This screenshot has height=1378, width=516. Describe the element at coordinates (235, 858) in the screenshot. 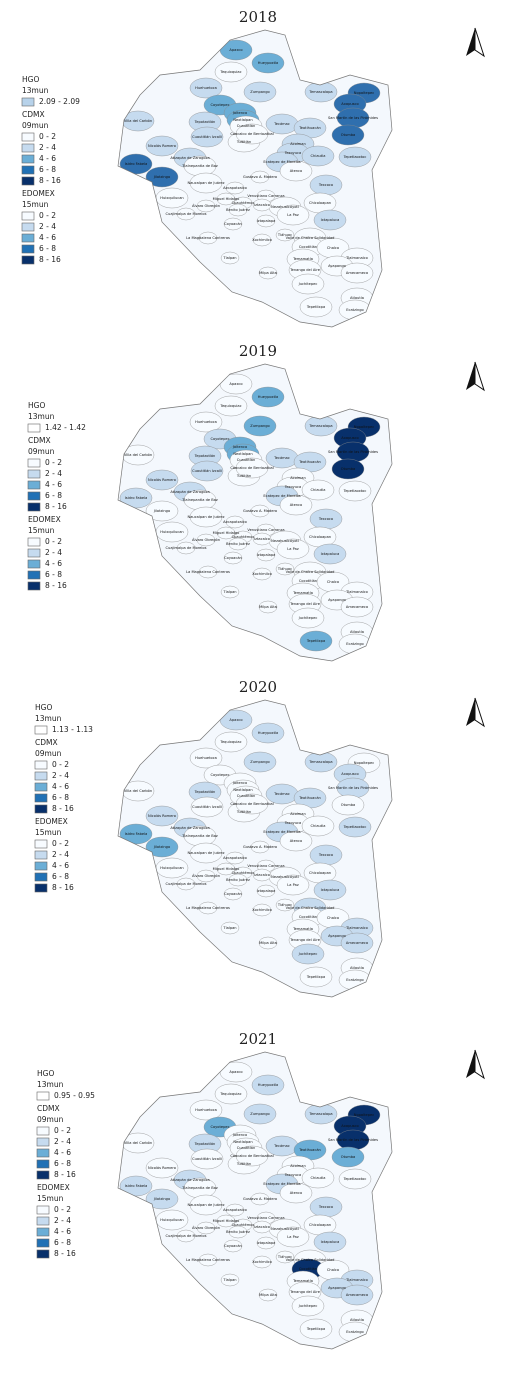

I see `municipality-label: Azcapotzalco` at that location.